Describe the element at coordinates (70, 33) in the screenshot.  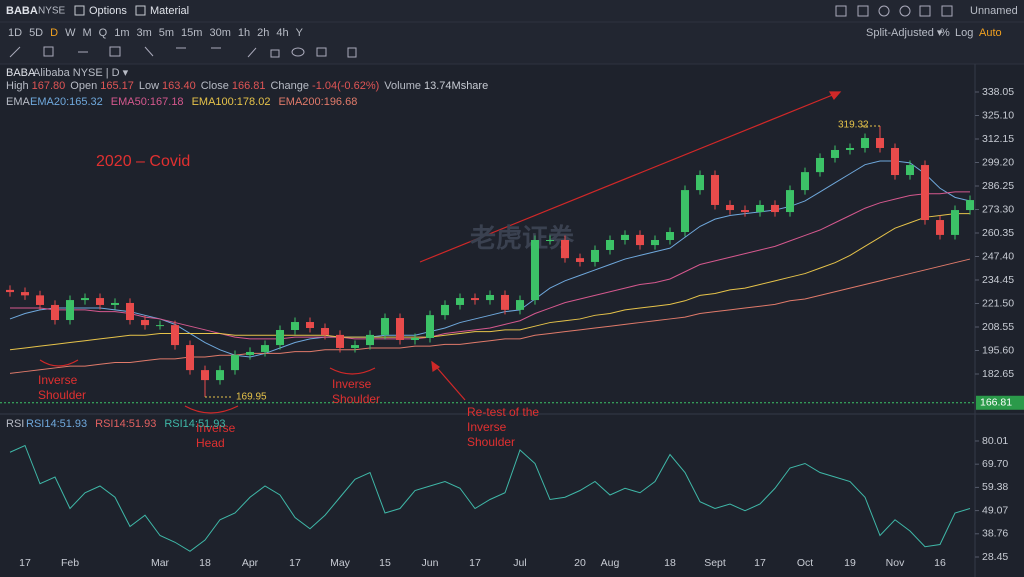
I see `period: W` at that location.